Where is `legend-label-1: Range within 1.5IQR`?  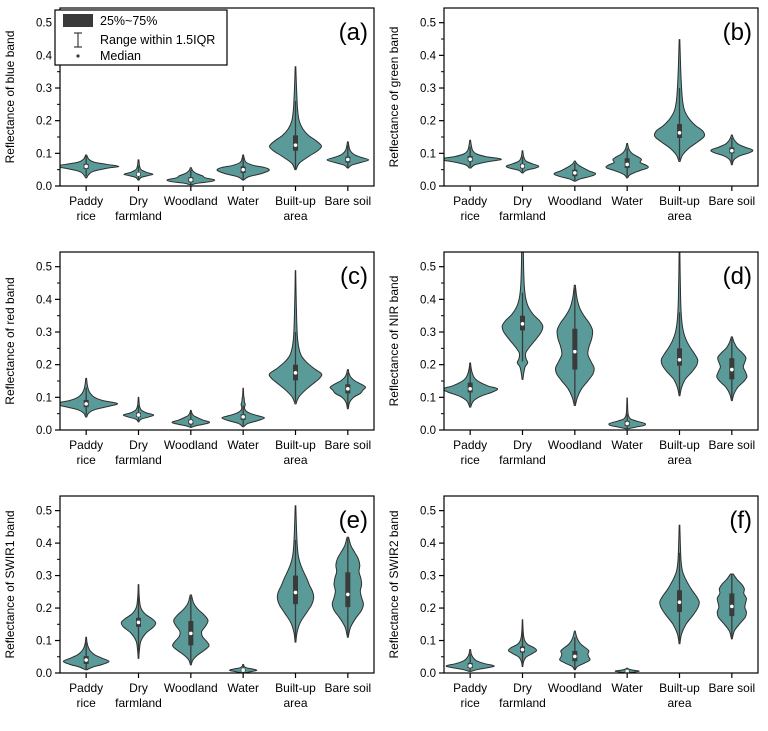 legend-label-1: Range within 1.5IQR is located at coordinates (157, 40).